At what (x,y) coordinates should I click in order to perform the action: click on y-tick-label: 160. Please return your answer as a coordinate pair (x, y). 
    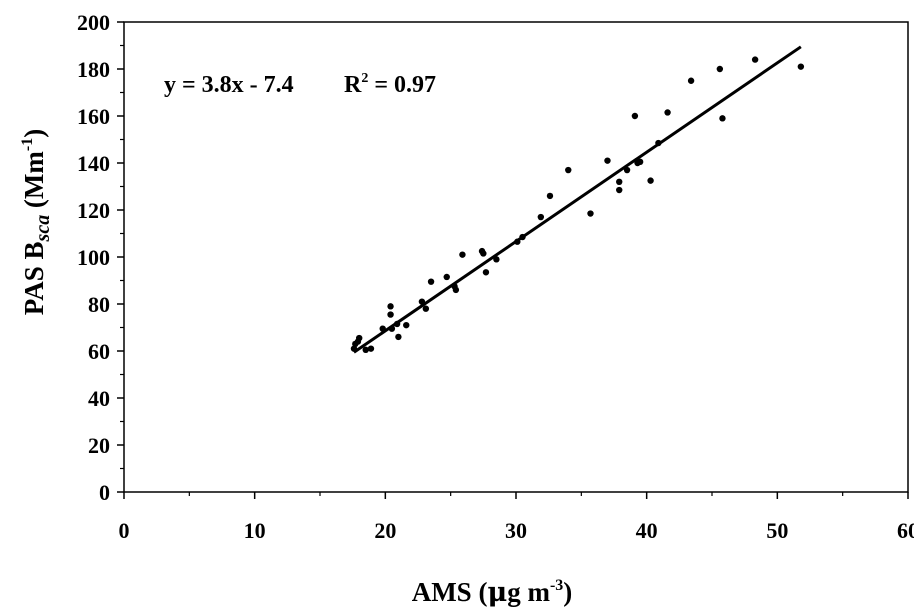
    Looking at the image, I should click on (93, 116).